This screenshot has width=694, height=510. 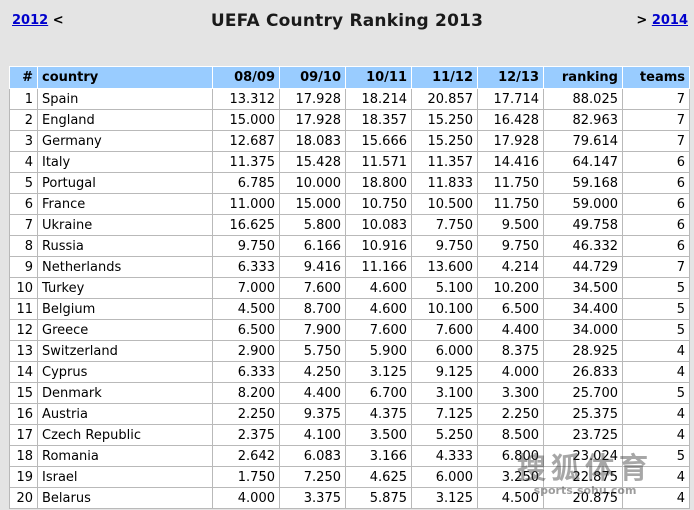 I want to click on cell-1213: 9.500, so click(x=510, y=225).